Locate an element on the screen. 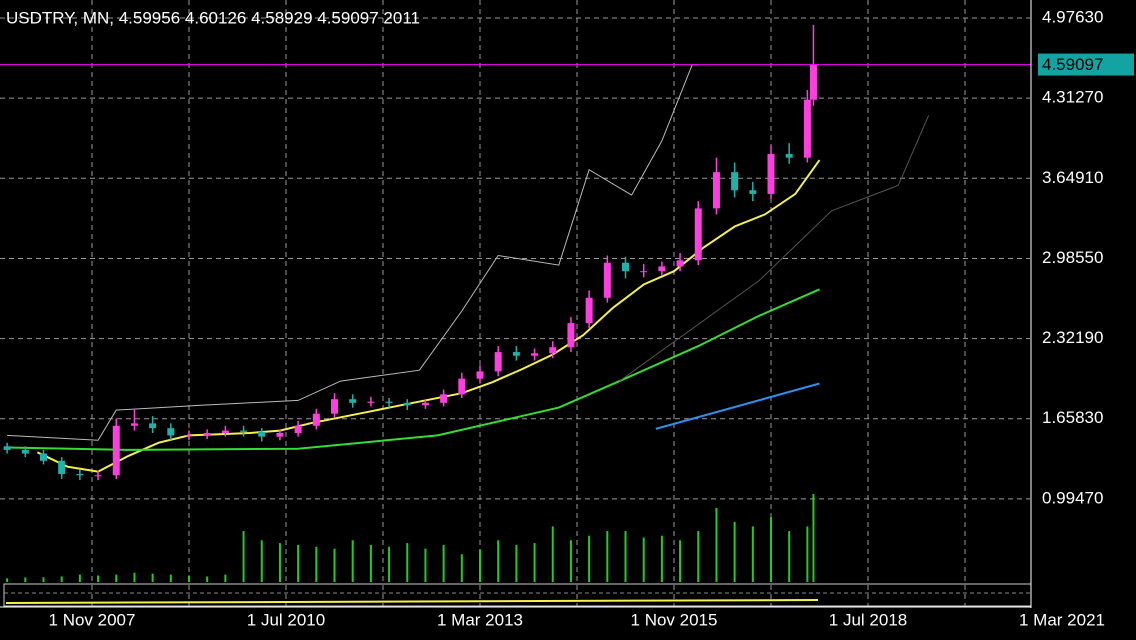 The width and height of the screenshot is (1136, 640). y-tick-label: 4.97630 is located at coordinates (1072, 17).